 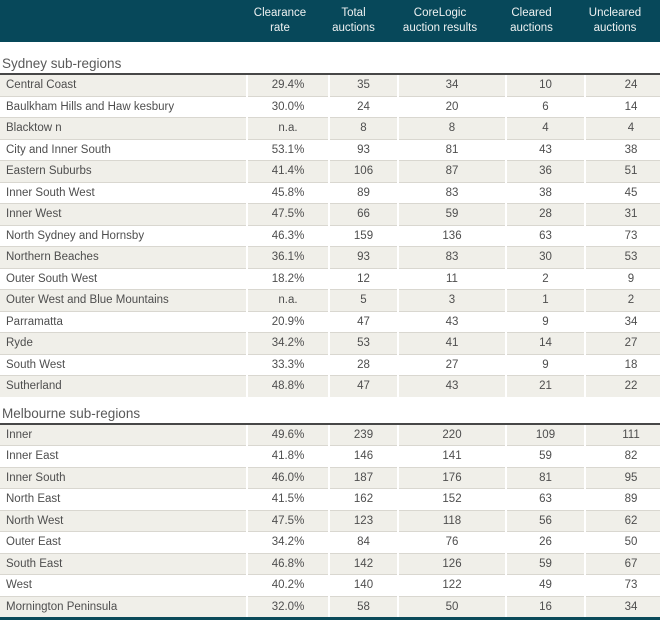 What do you see at coordinates (622, 84) in the screenshot?
I see `value-cell: 24` at bounding box center [622, 84].